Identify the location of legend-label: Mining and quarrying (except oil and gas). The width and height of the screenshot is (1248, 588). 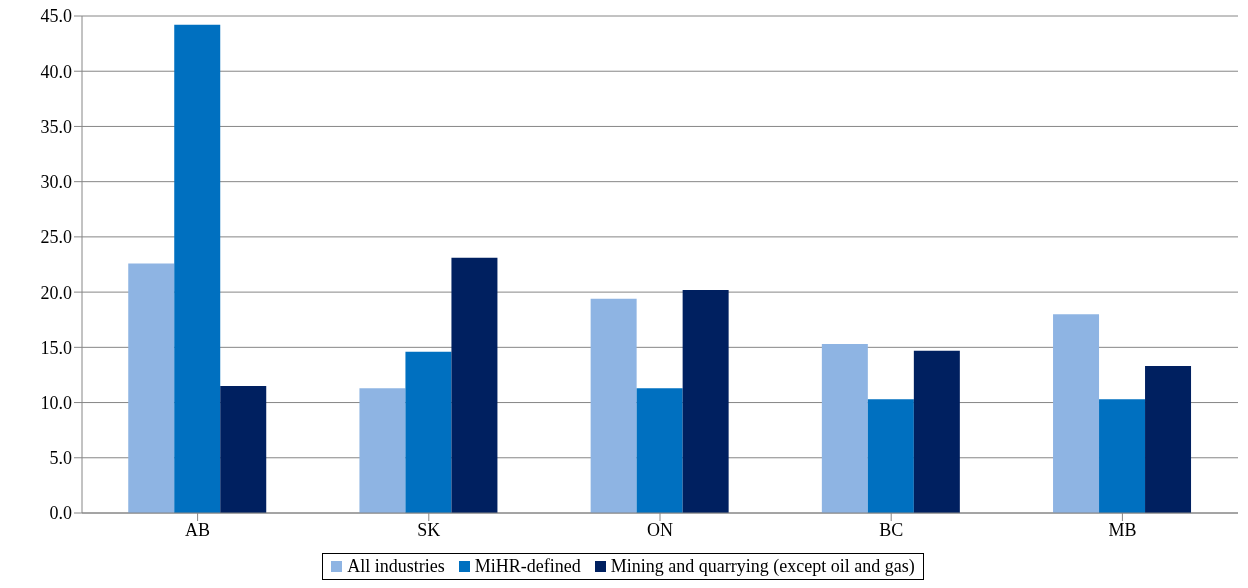
(762, 566).